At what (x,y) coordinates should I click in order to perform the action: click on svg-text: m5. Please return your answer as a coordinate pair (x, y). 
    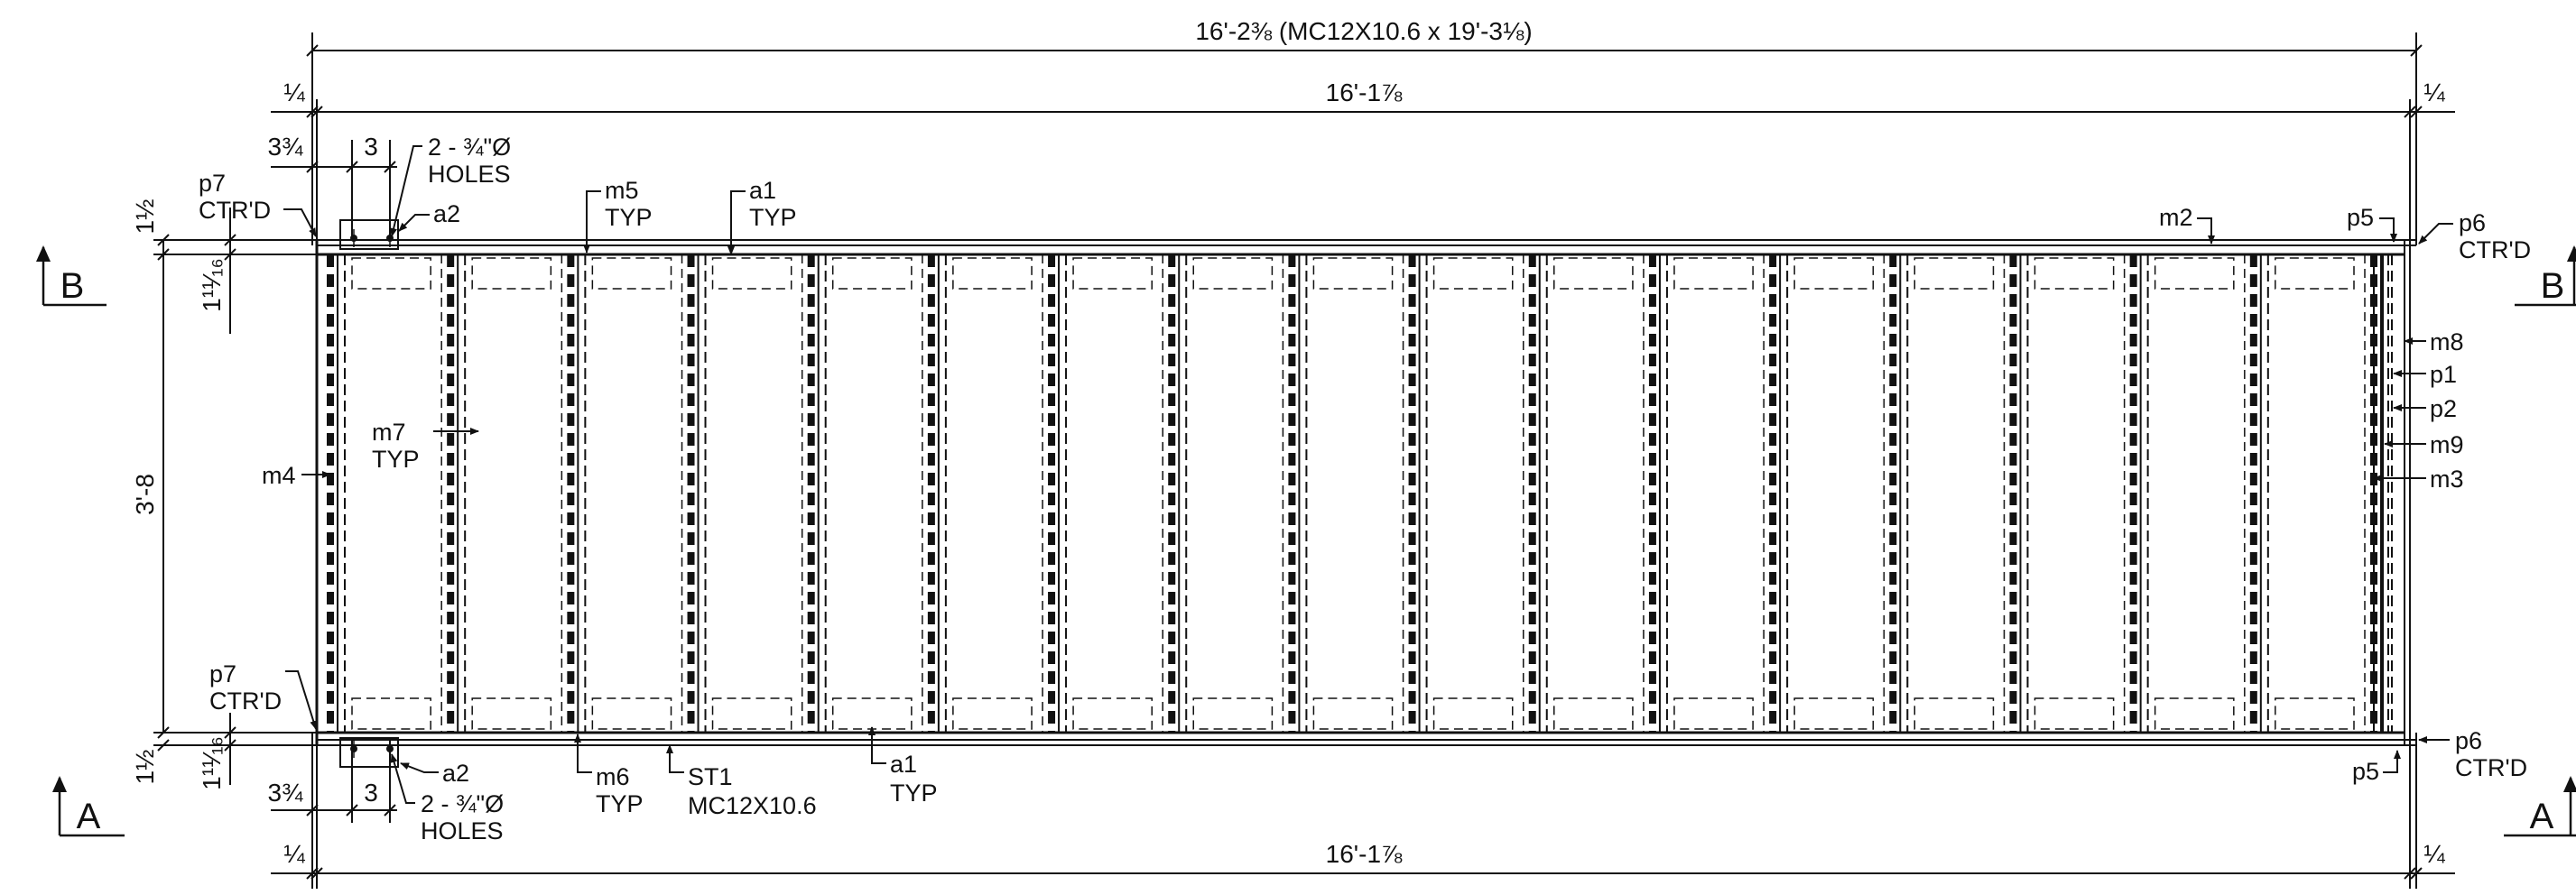
    Looking at the image, I should click on (622, 190).